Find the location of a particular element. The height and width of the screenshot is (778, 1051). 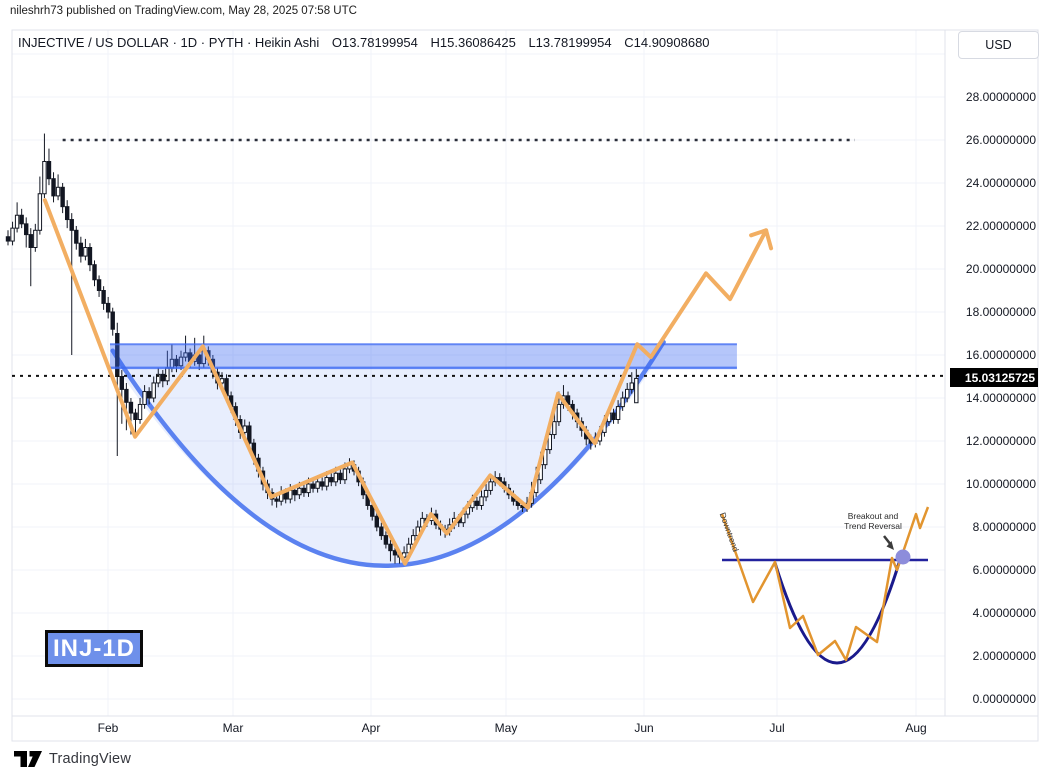

price-axis-label: 14.00000000 is located at coordinates (1000, 397).